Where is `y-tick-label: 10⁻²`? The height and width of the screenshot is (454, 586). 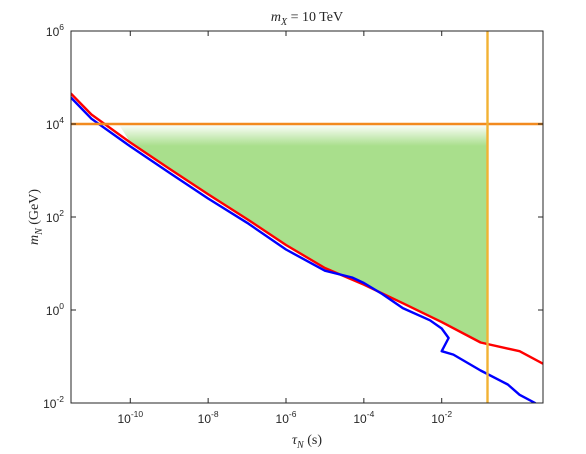 y-tick-label: 10⁻² is located at coordinates (53, 402).